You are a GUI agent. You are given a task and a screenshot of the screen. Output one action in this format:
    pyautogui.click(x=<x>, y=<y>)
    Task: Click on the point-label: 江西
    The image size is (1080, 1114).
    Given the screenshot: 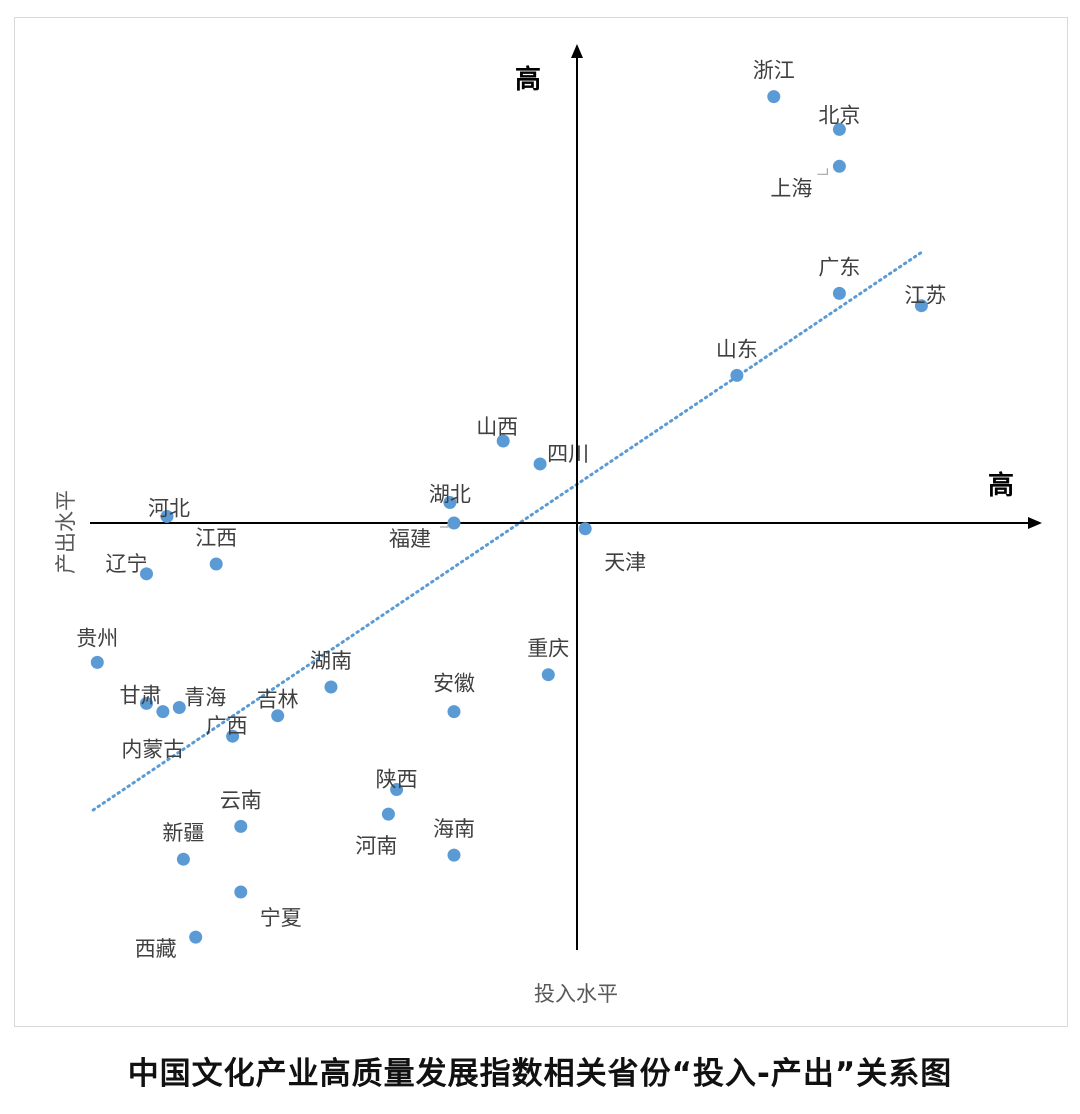 What is the action you would take?
    pyautogui.click(x=216, y=538)
    